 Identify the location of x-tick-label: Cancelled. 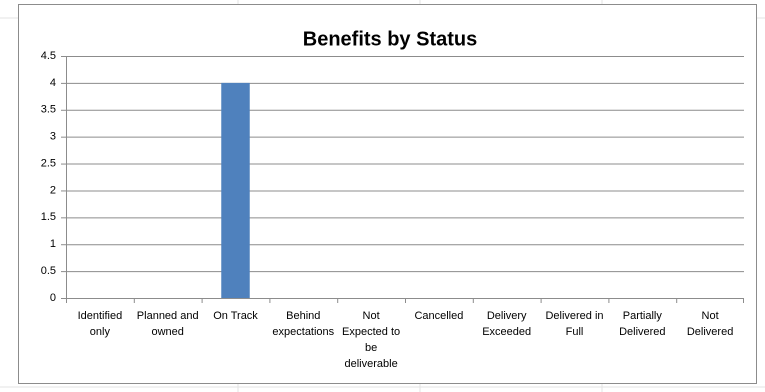
(438, 316).